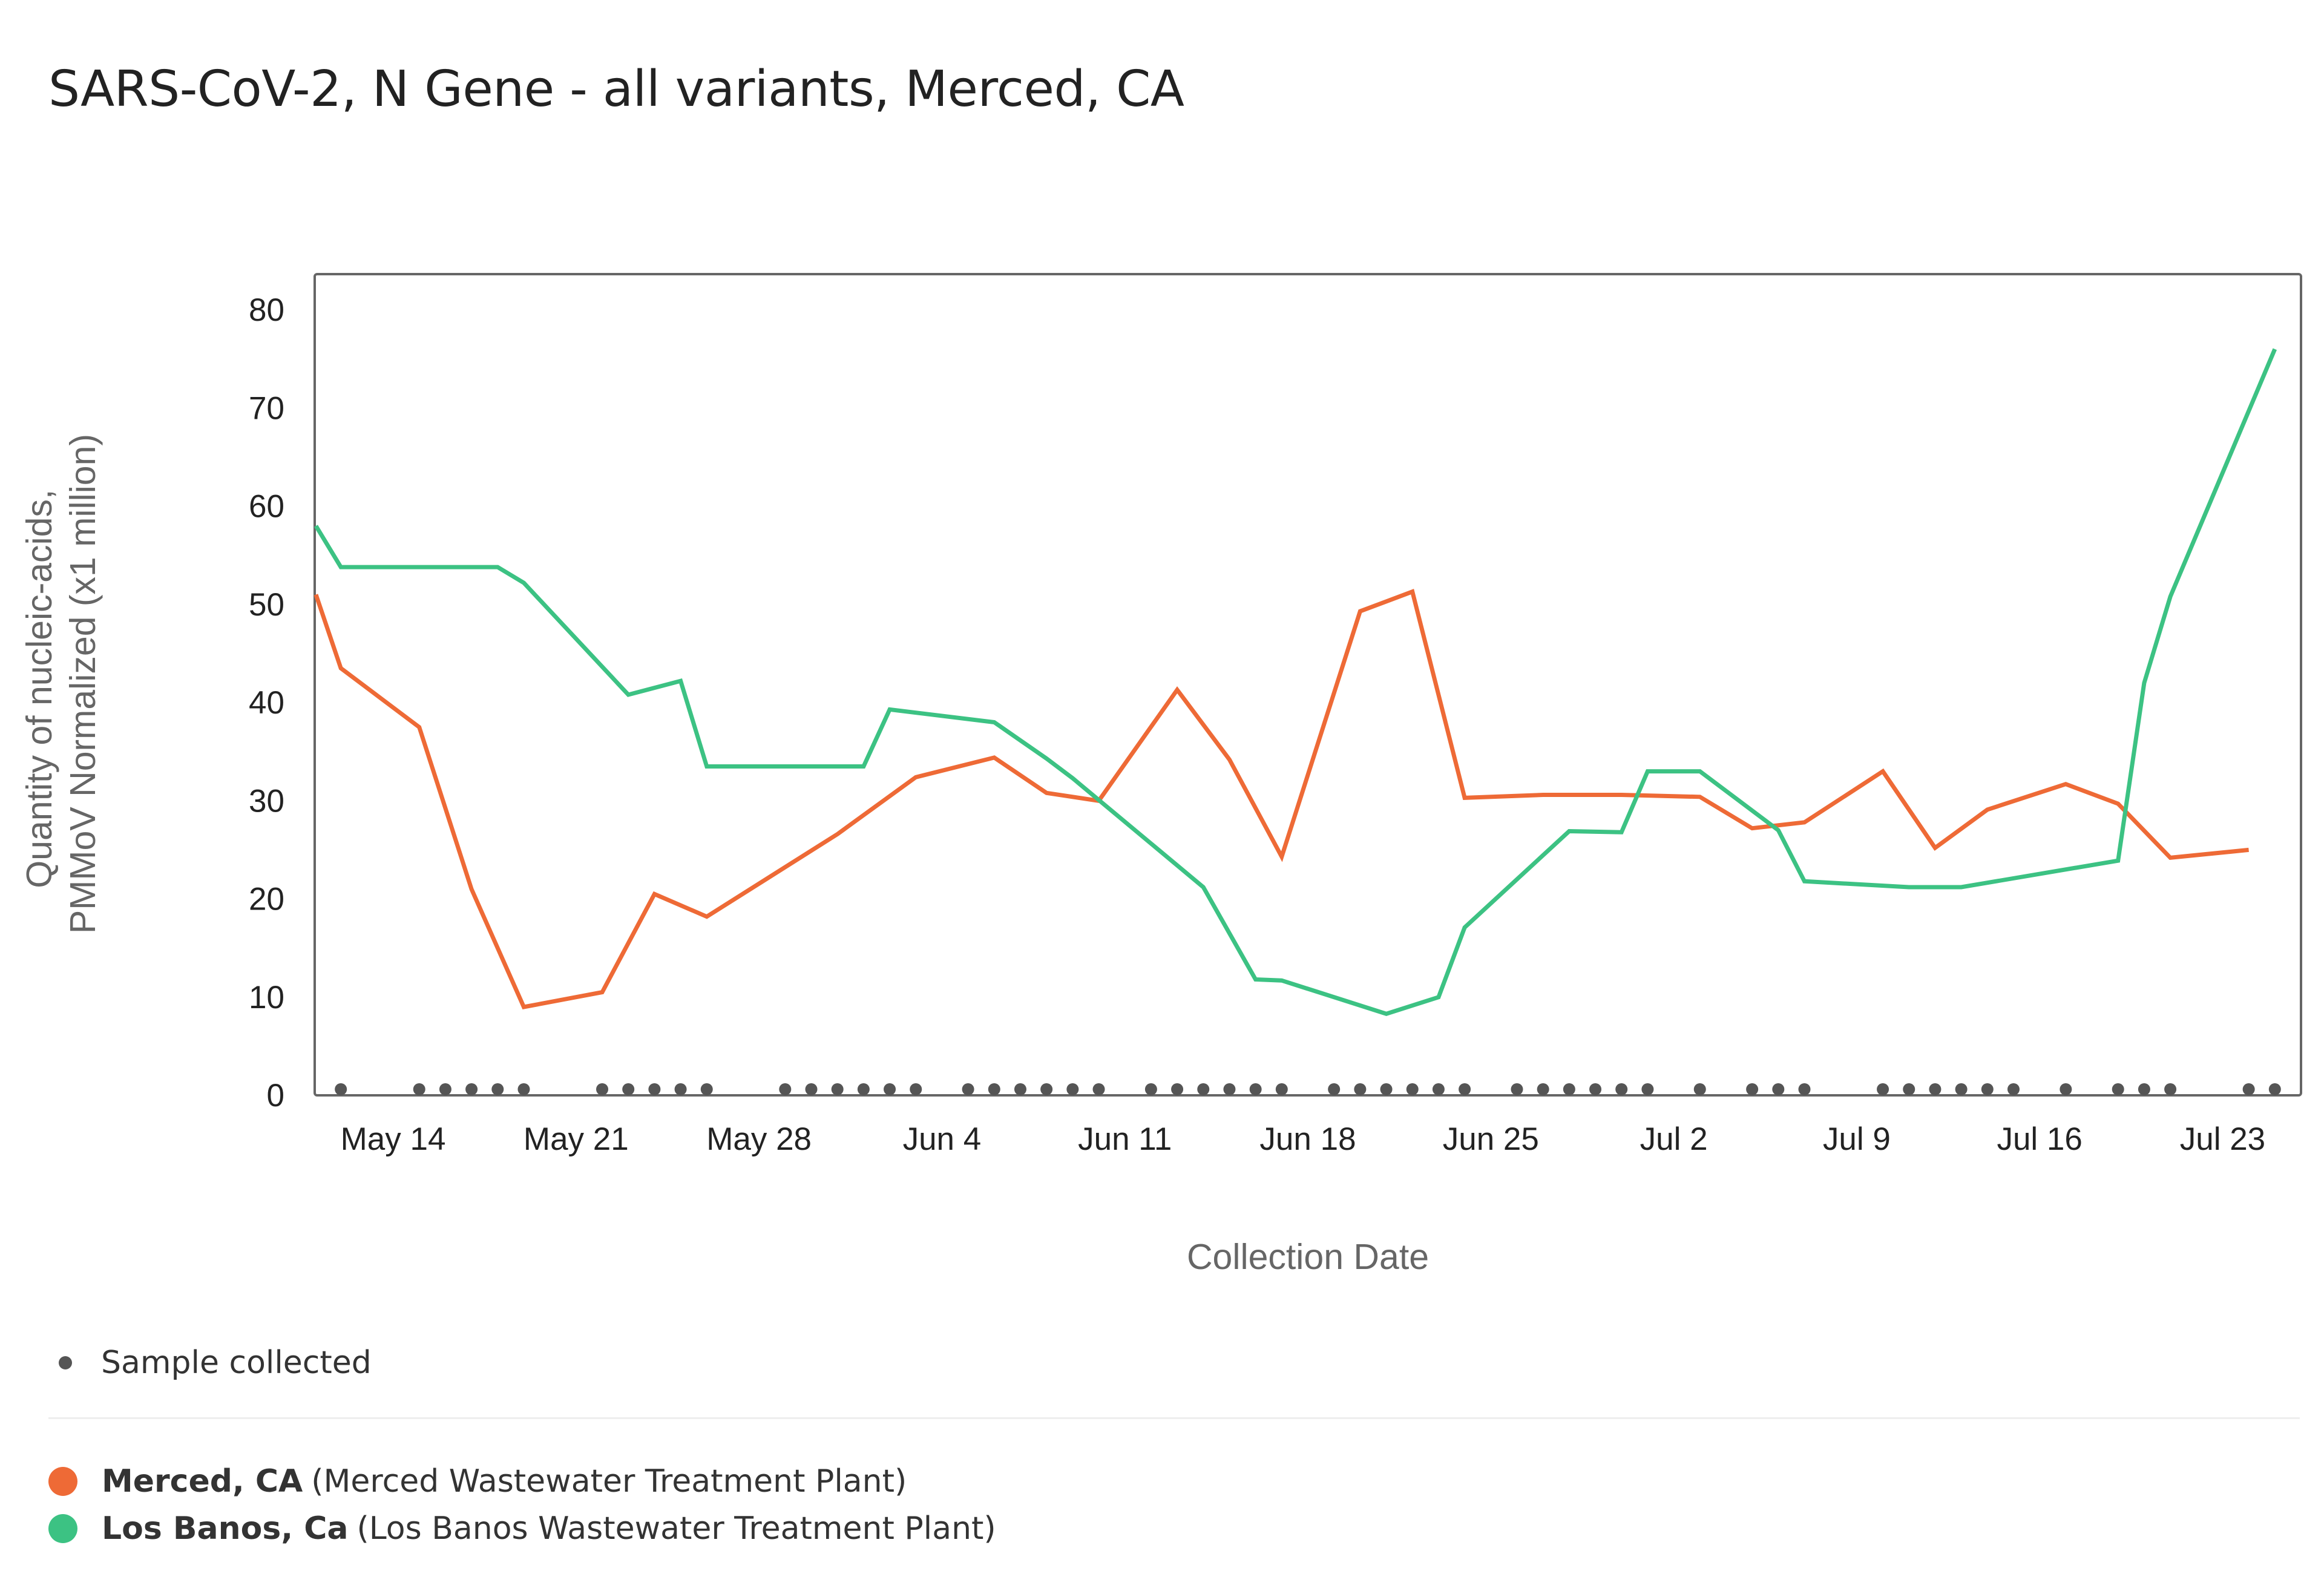 The height and width of the screenshot is (1574, 2324). I want to click on legend-series-site: (Merced Wastewater Treatment Plant), so click(609, 1481).